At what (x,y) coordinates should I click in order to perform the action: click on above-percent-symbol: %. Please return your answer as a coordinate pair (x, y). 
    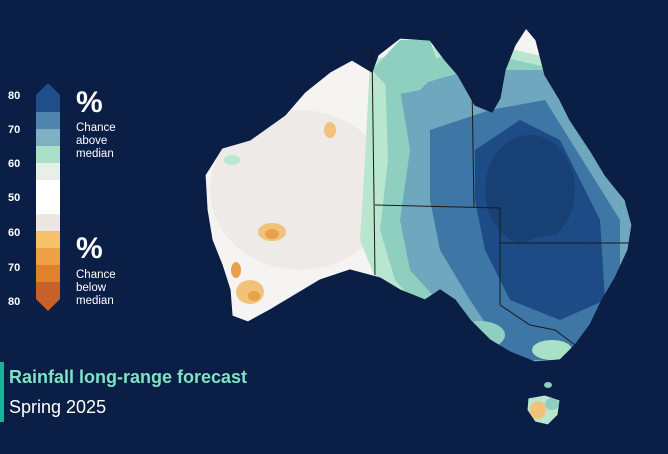
    Looking at the image, I should click on (89, 102).